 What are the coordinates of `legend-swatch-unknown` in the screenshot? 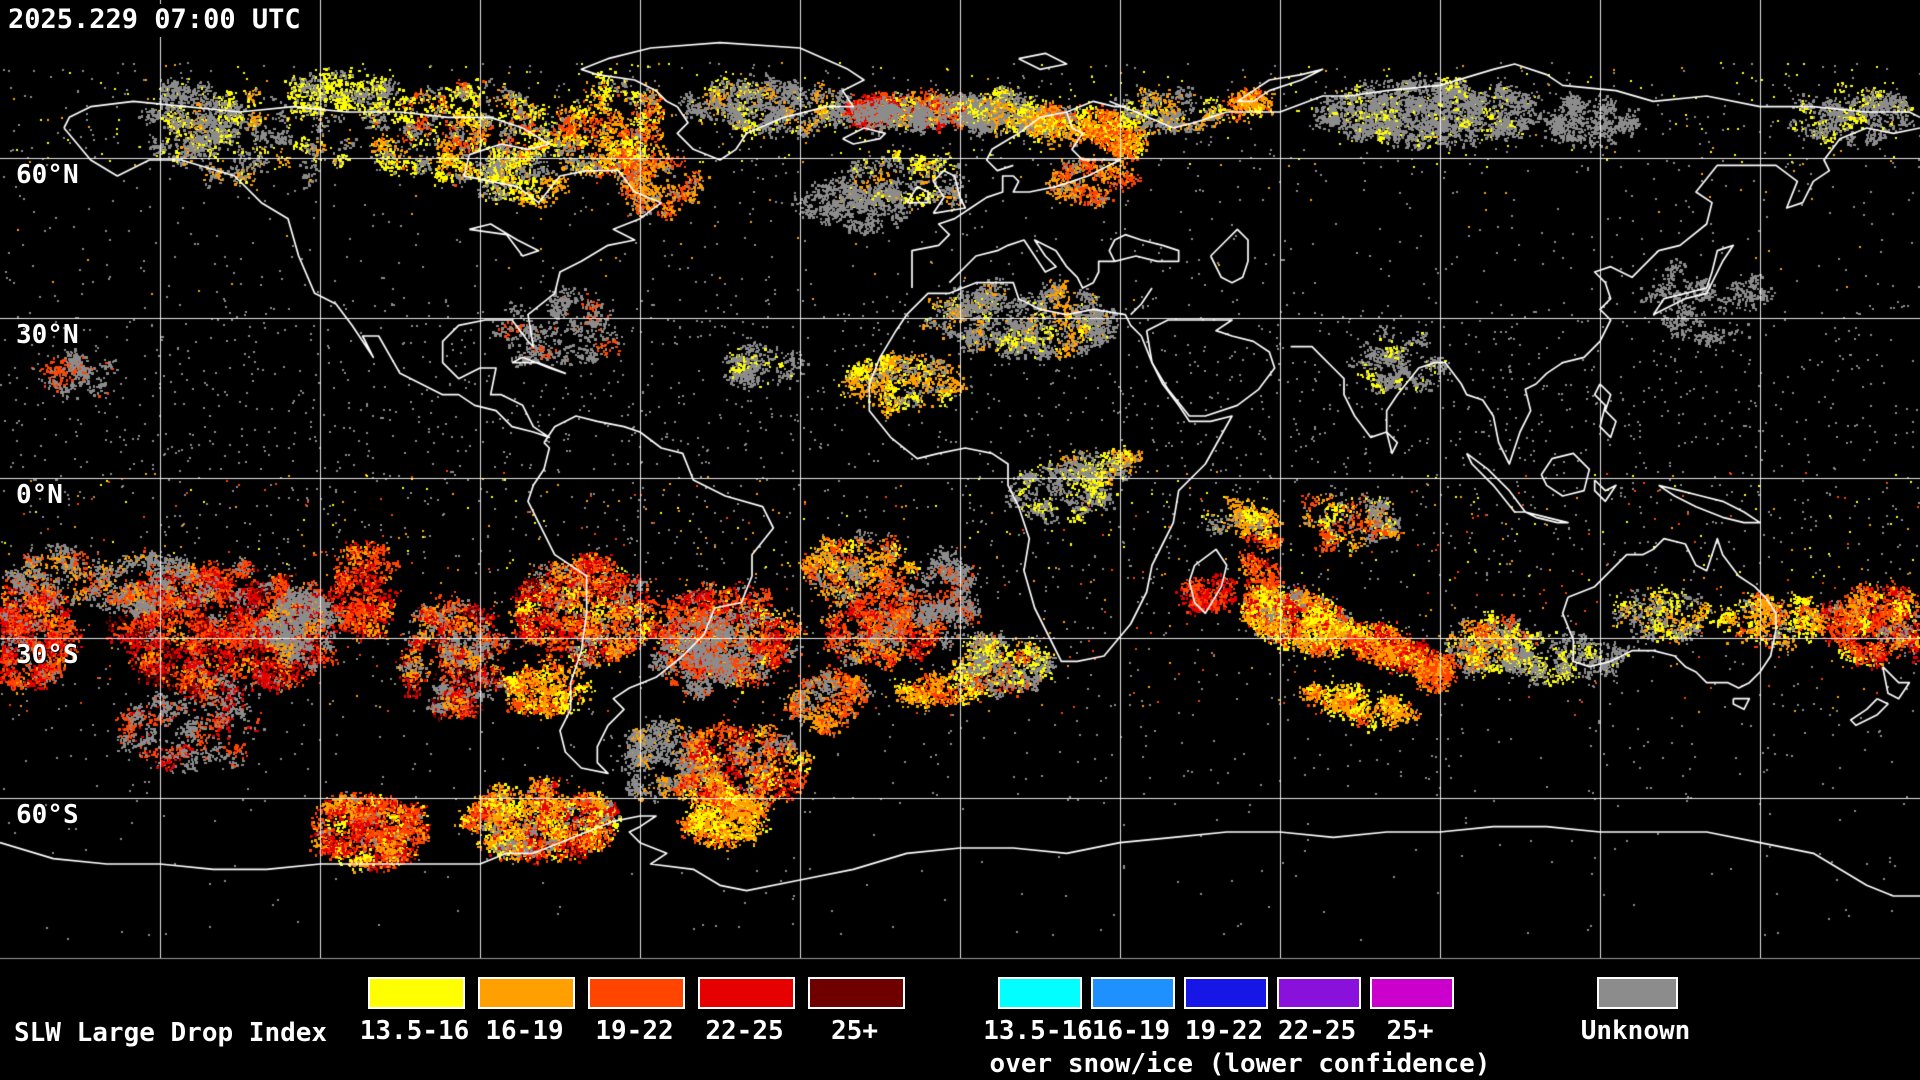 It's located at (1637, 993).